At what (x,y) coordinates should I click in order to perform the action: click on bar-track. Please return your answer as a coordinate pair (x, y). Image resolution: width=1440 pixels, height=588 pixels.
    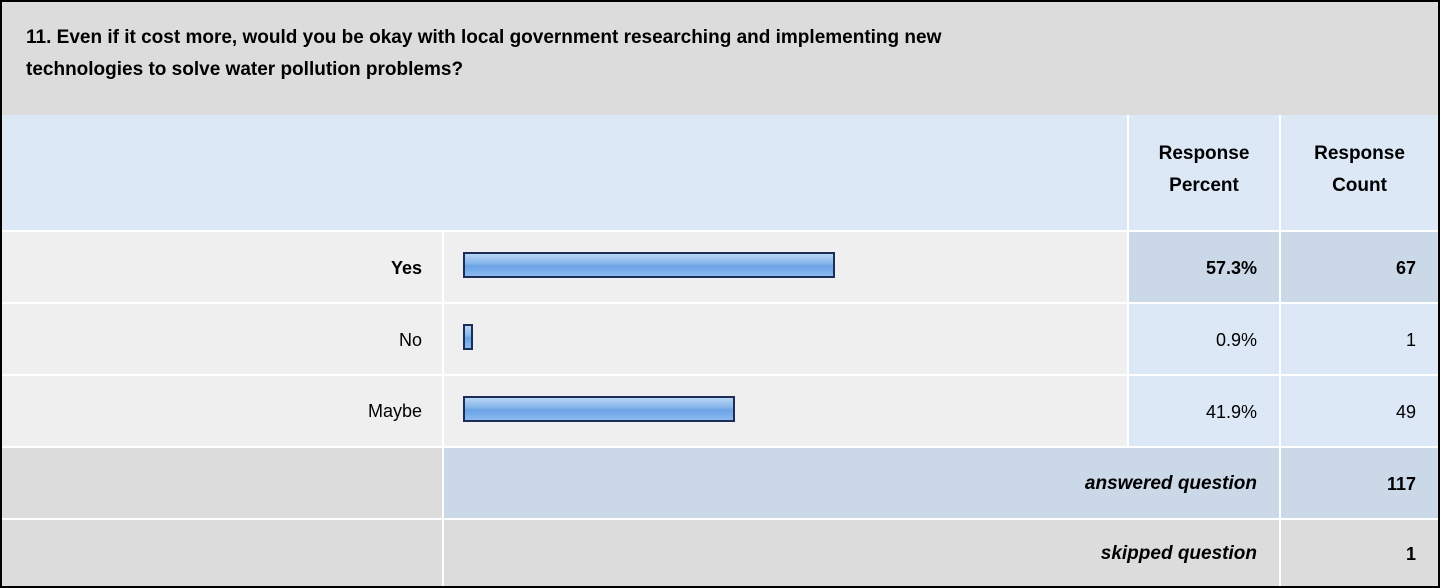
    Looking at the image, I should click on (785, 339).